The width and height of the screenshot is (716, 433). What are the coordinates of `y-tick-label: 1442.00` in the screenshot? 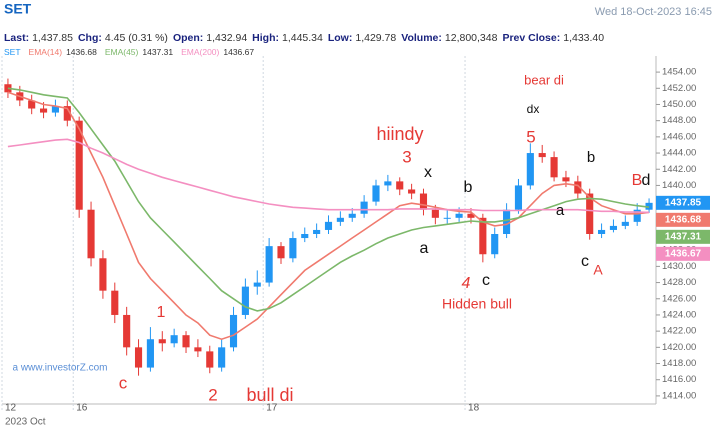 It's located at (679, 169).